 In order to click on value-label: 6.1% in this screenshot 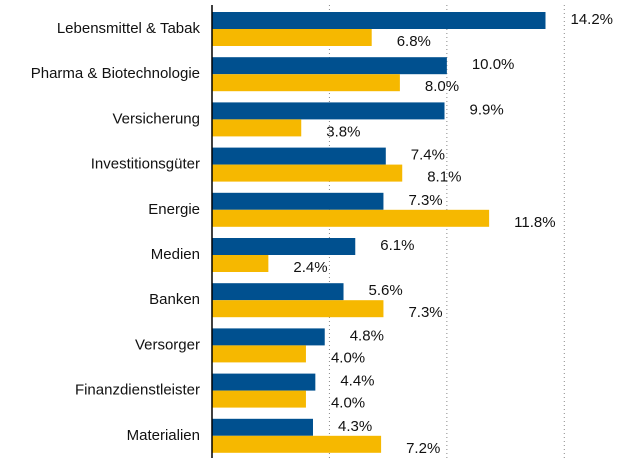, I will do `click(397, 245)`.